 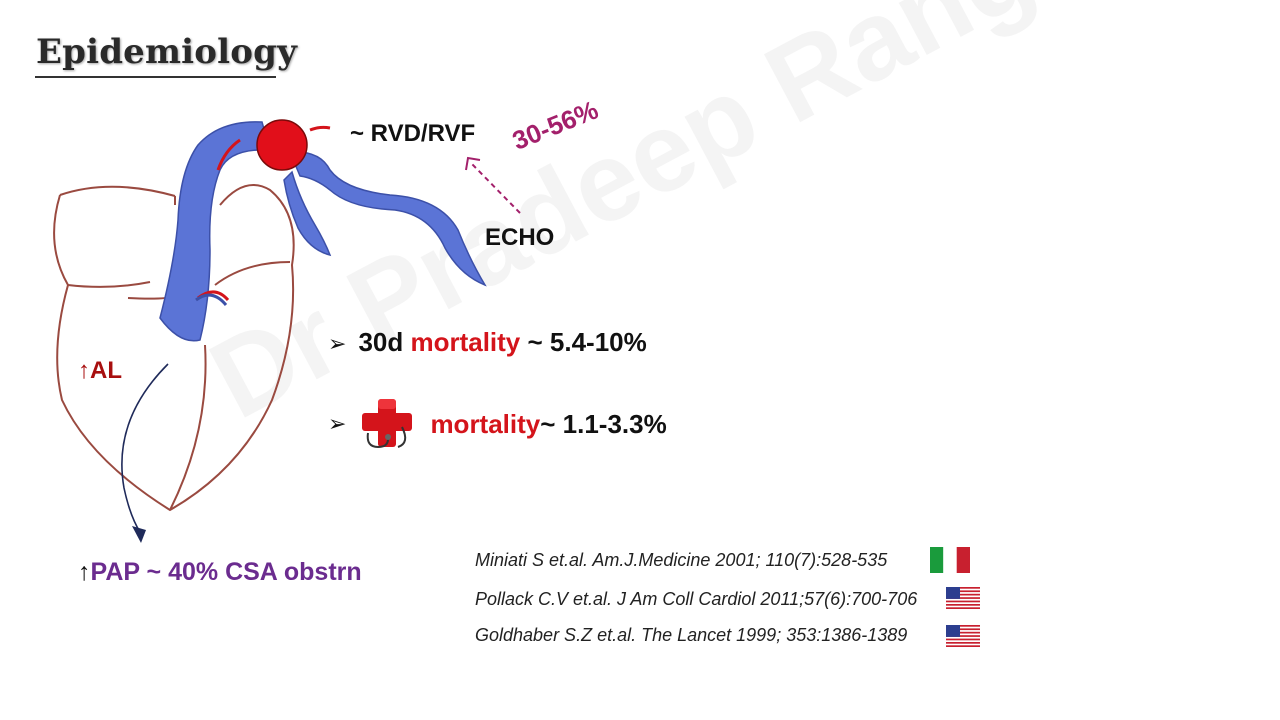 What do you see at coordinates (583, 342) in the screenshot?
I see `bullet-suffix: ~ 5.4-10%` at bounding box center [583, 342].